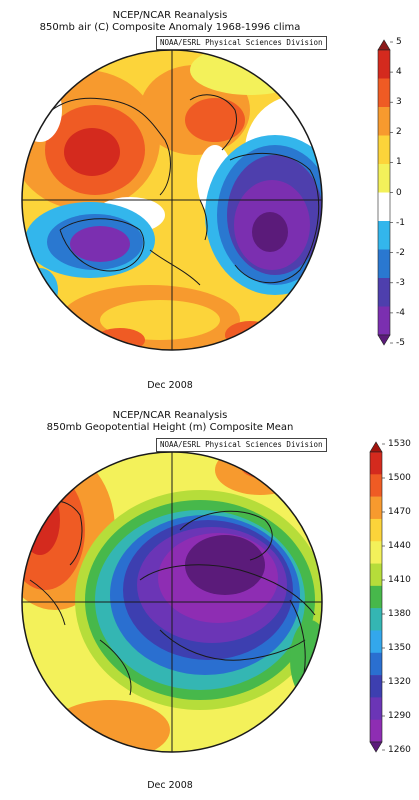 The height and width of the screenshot is (800, 419). Describe the element at coordinates (399, 512) in the screenshot. I see `colorbar-tick-label: 1470` at that location.